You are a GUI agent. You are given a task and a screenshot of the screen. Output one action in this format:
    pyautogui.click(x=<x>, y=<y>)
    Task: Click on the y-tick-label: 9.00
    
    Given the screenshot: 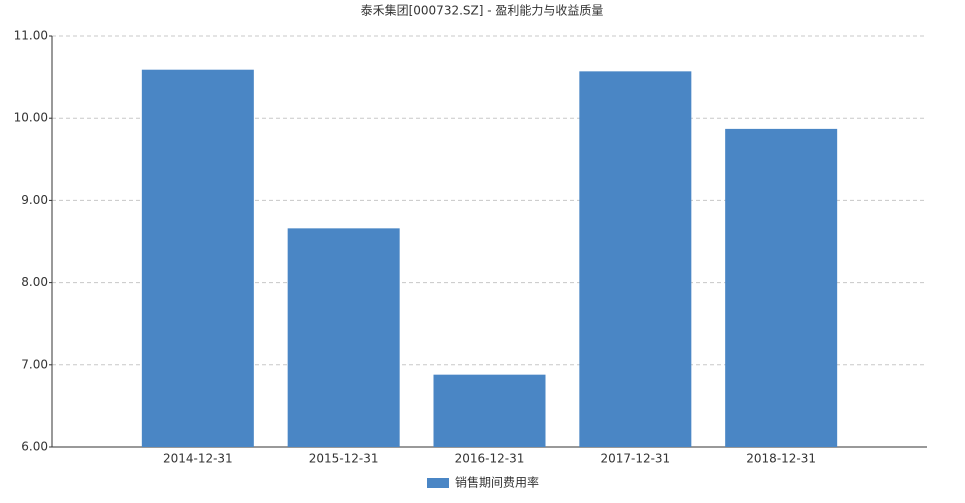 What is the action you would take?
    pyautogui.click(x=34, y=200)
    